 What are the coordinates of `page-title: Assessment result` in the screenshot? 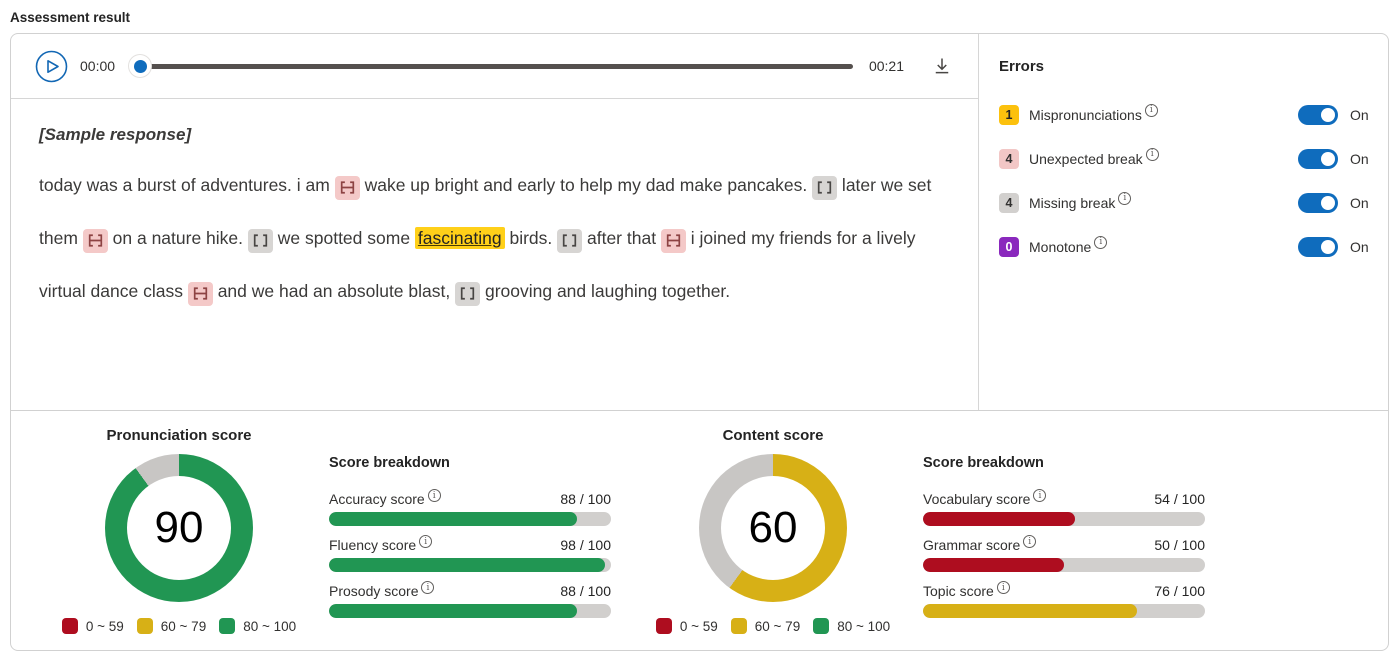 It's located at (70, 17).